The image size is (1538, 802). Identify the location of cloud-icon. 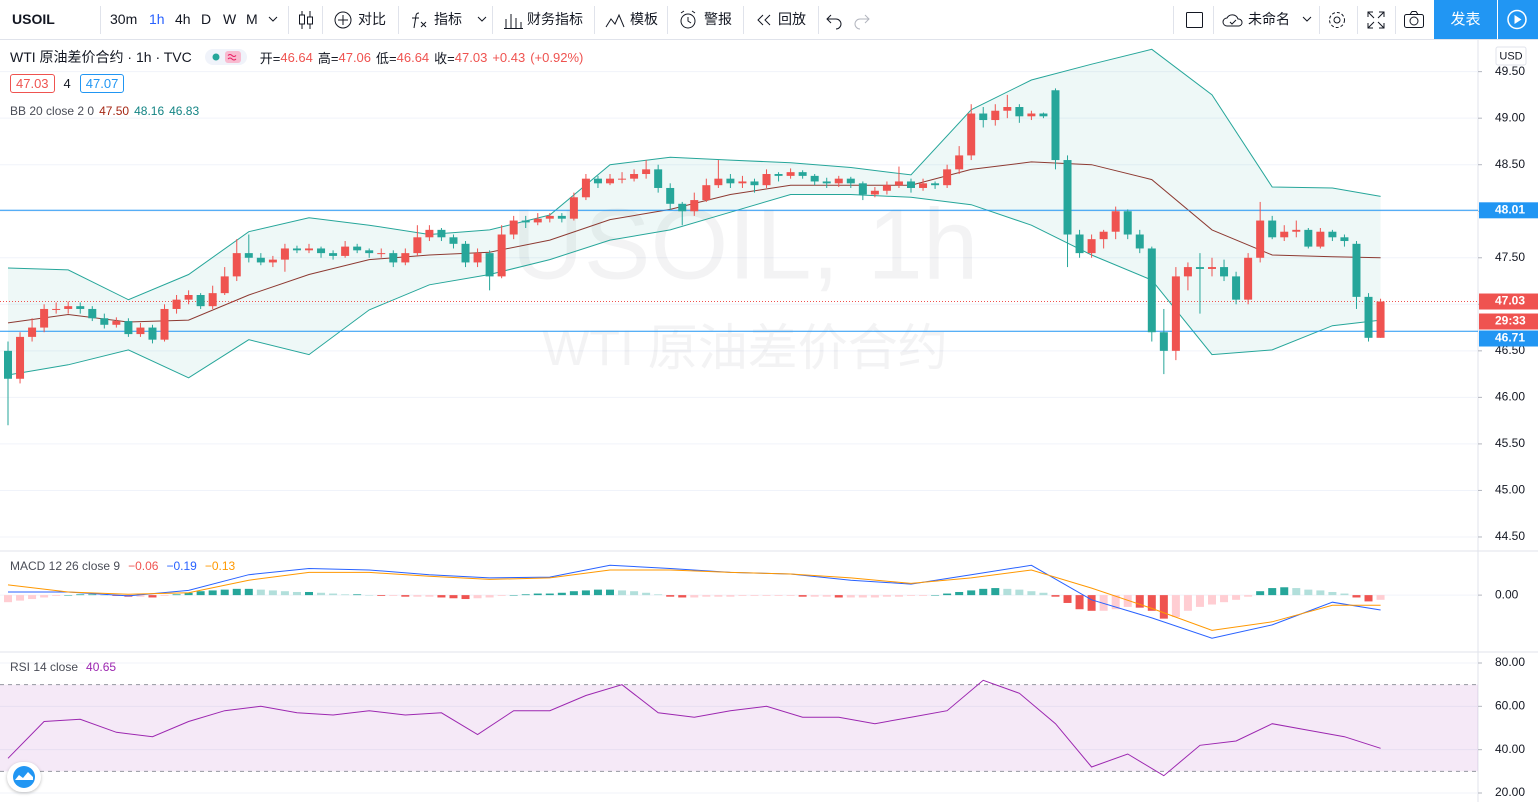
(1233, 20).